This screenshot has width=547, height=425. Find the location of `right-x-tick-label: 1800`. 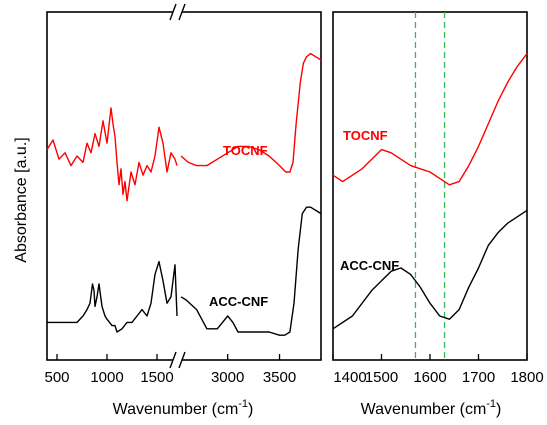

right-x-tick-label: 1800 is located at coordinates (526, 377).